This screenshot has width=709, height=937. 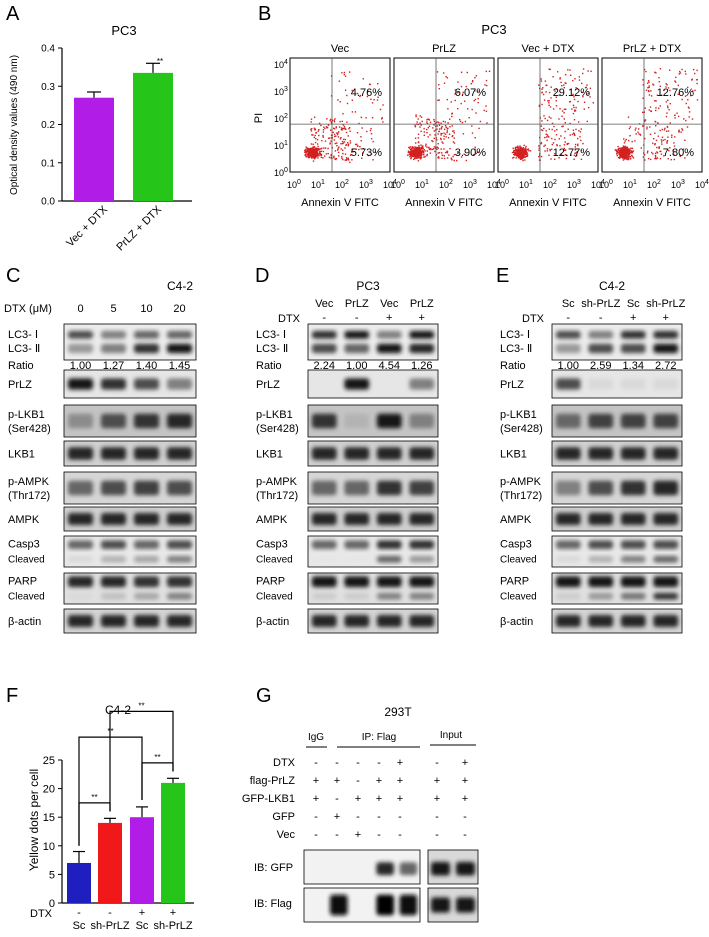 I want to click on flow-ytick: 104, so click(x=281, y=64).